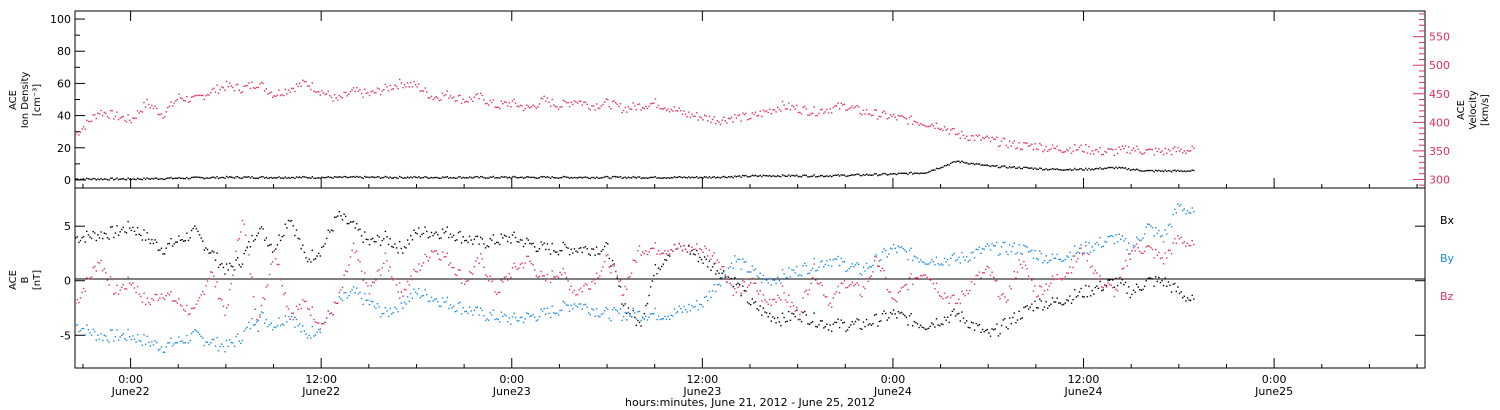 This screenshot has height=410, width=1500. I want to click on b-y-tick-label: 5, so click(67, 226).